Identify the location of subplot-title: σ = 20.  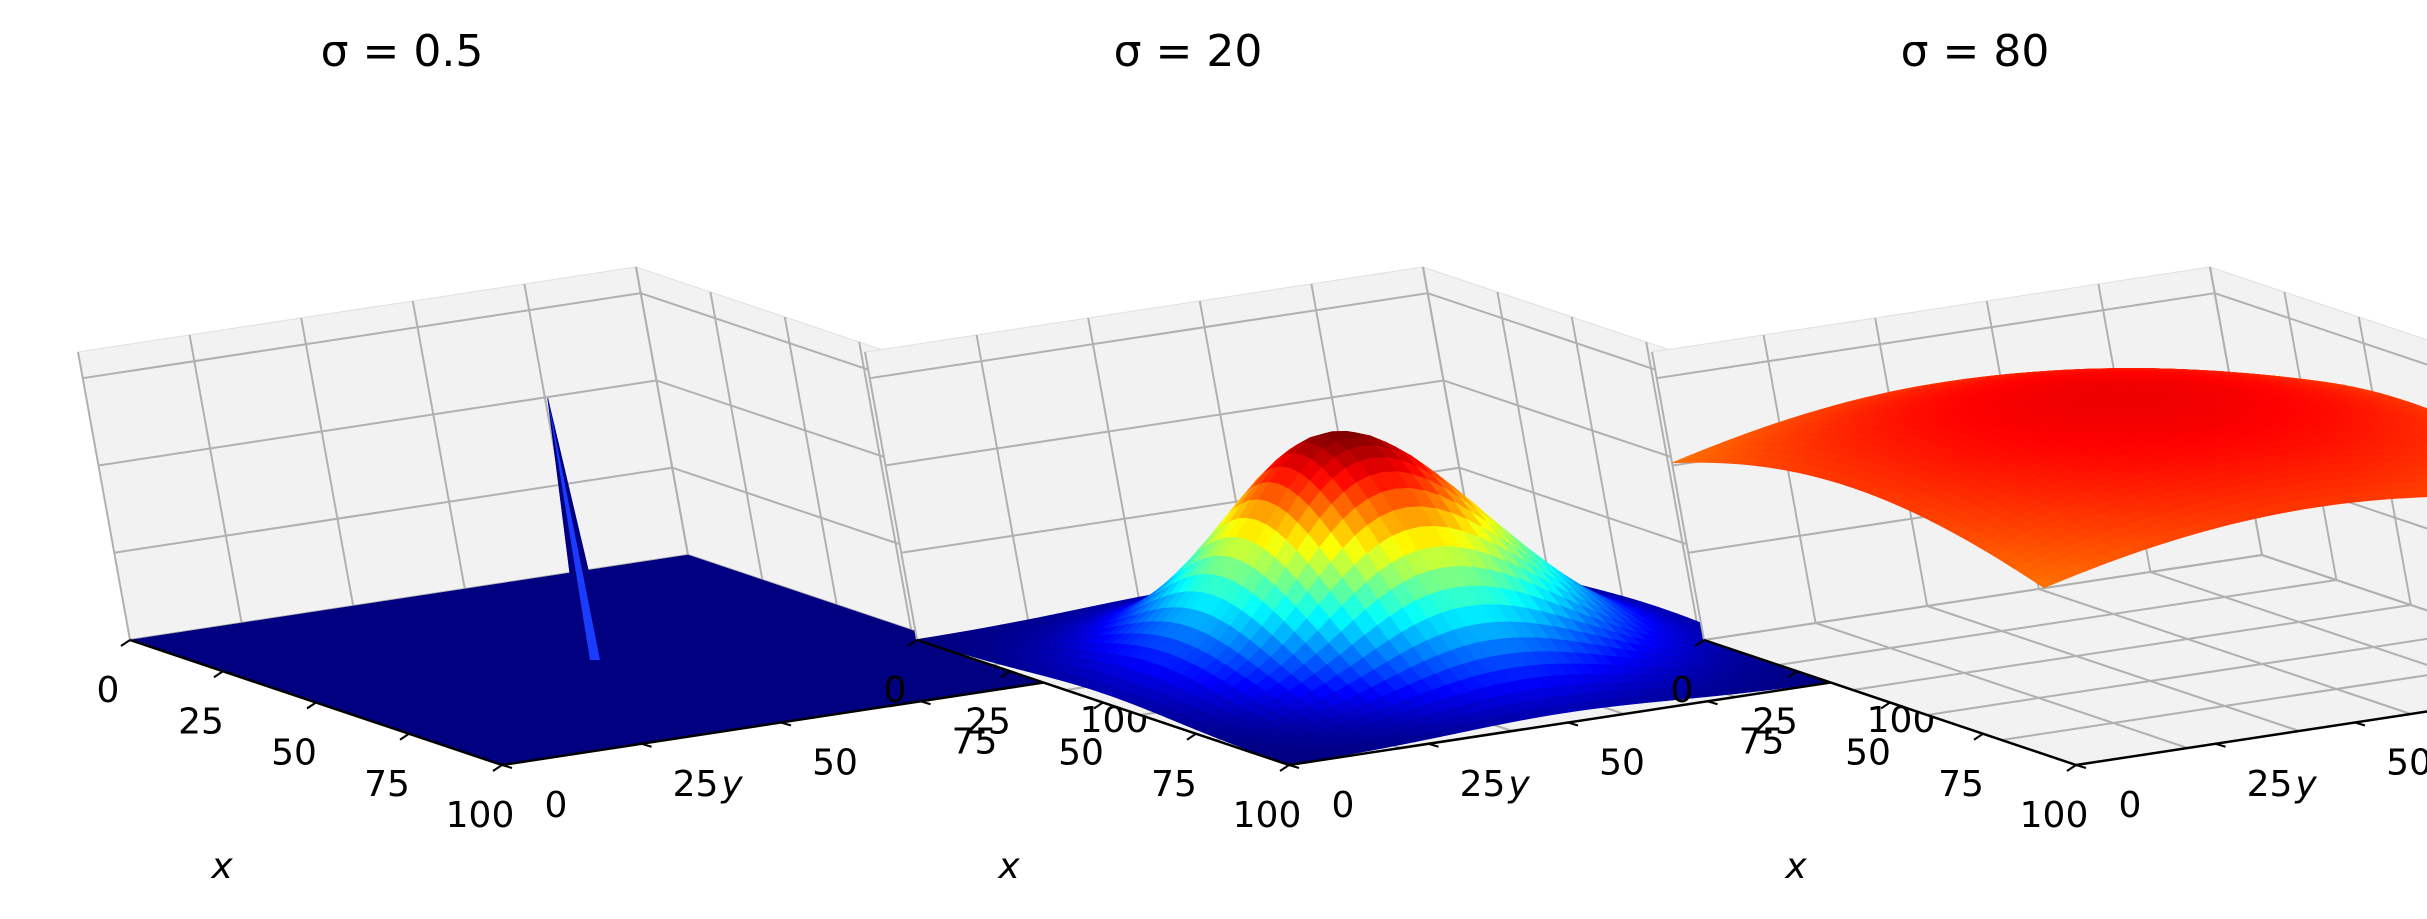
(1188, 51).